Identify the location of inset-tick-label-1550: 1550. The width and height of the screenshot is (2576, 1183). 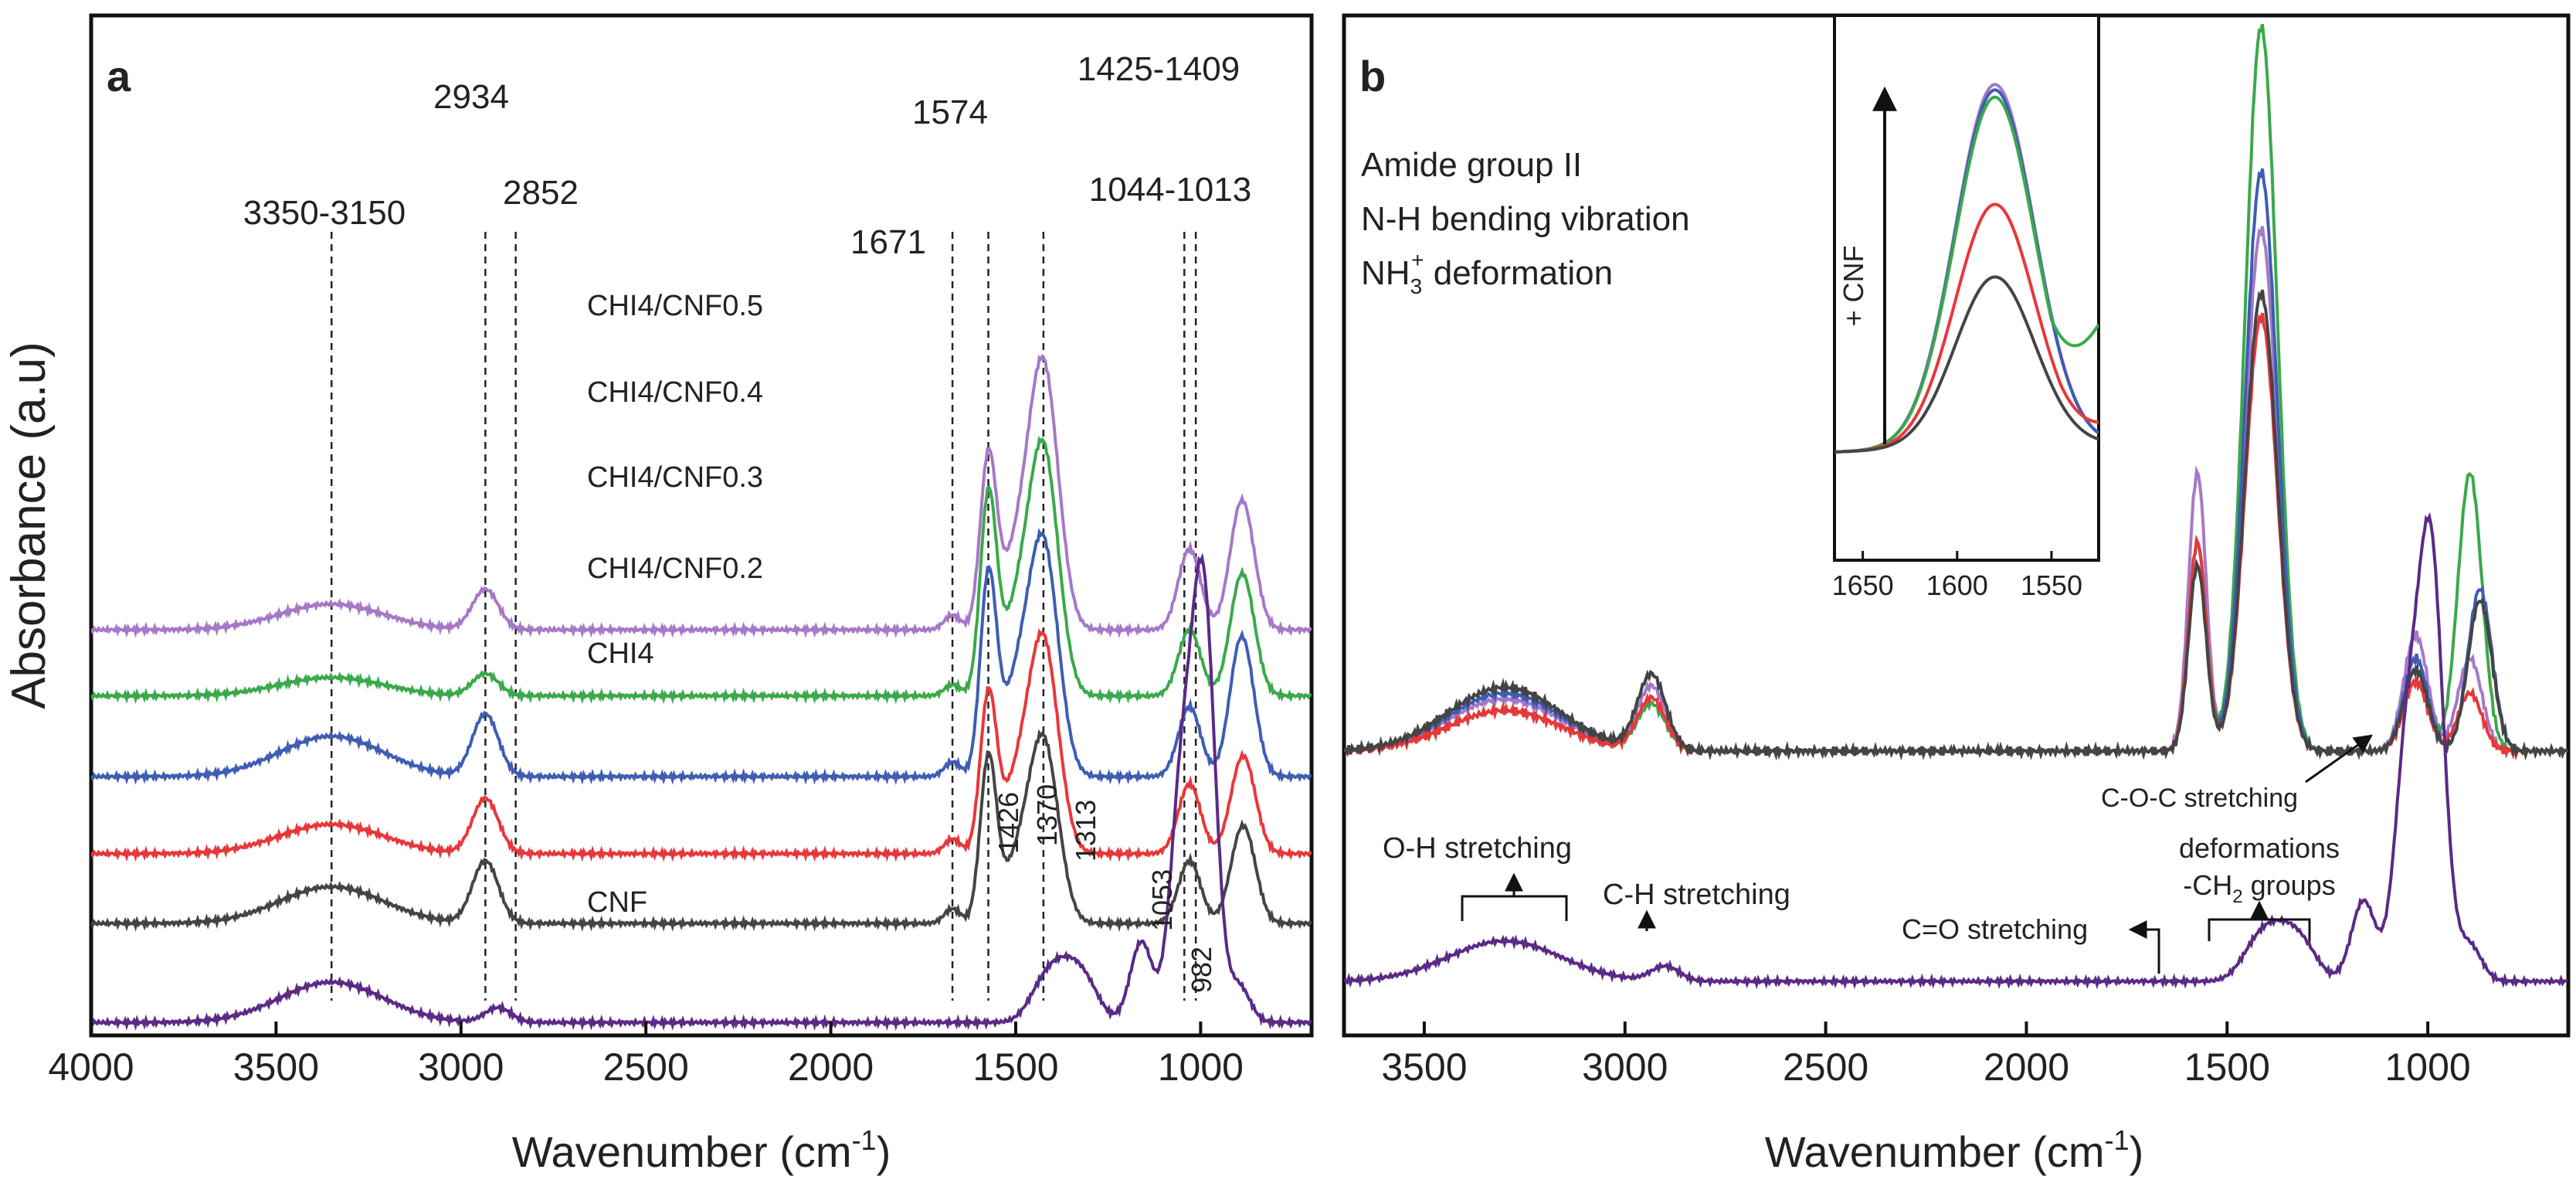
(2051, 585).